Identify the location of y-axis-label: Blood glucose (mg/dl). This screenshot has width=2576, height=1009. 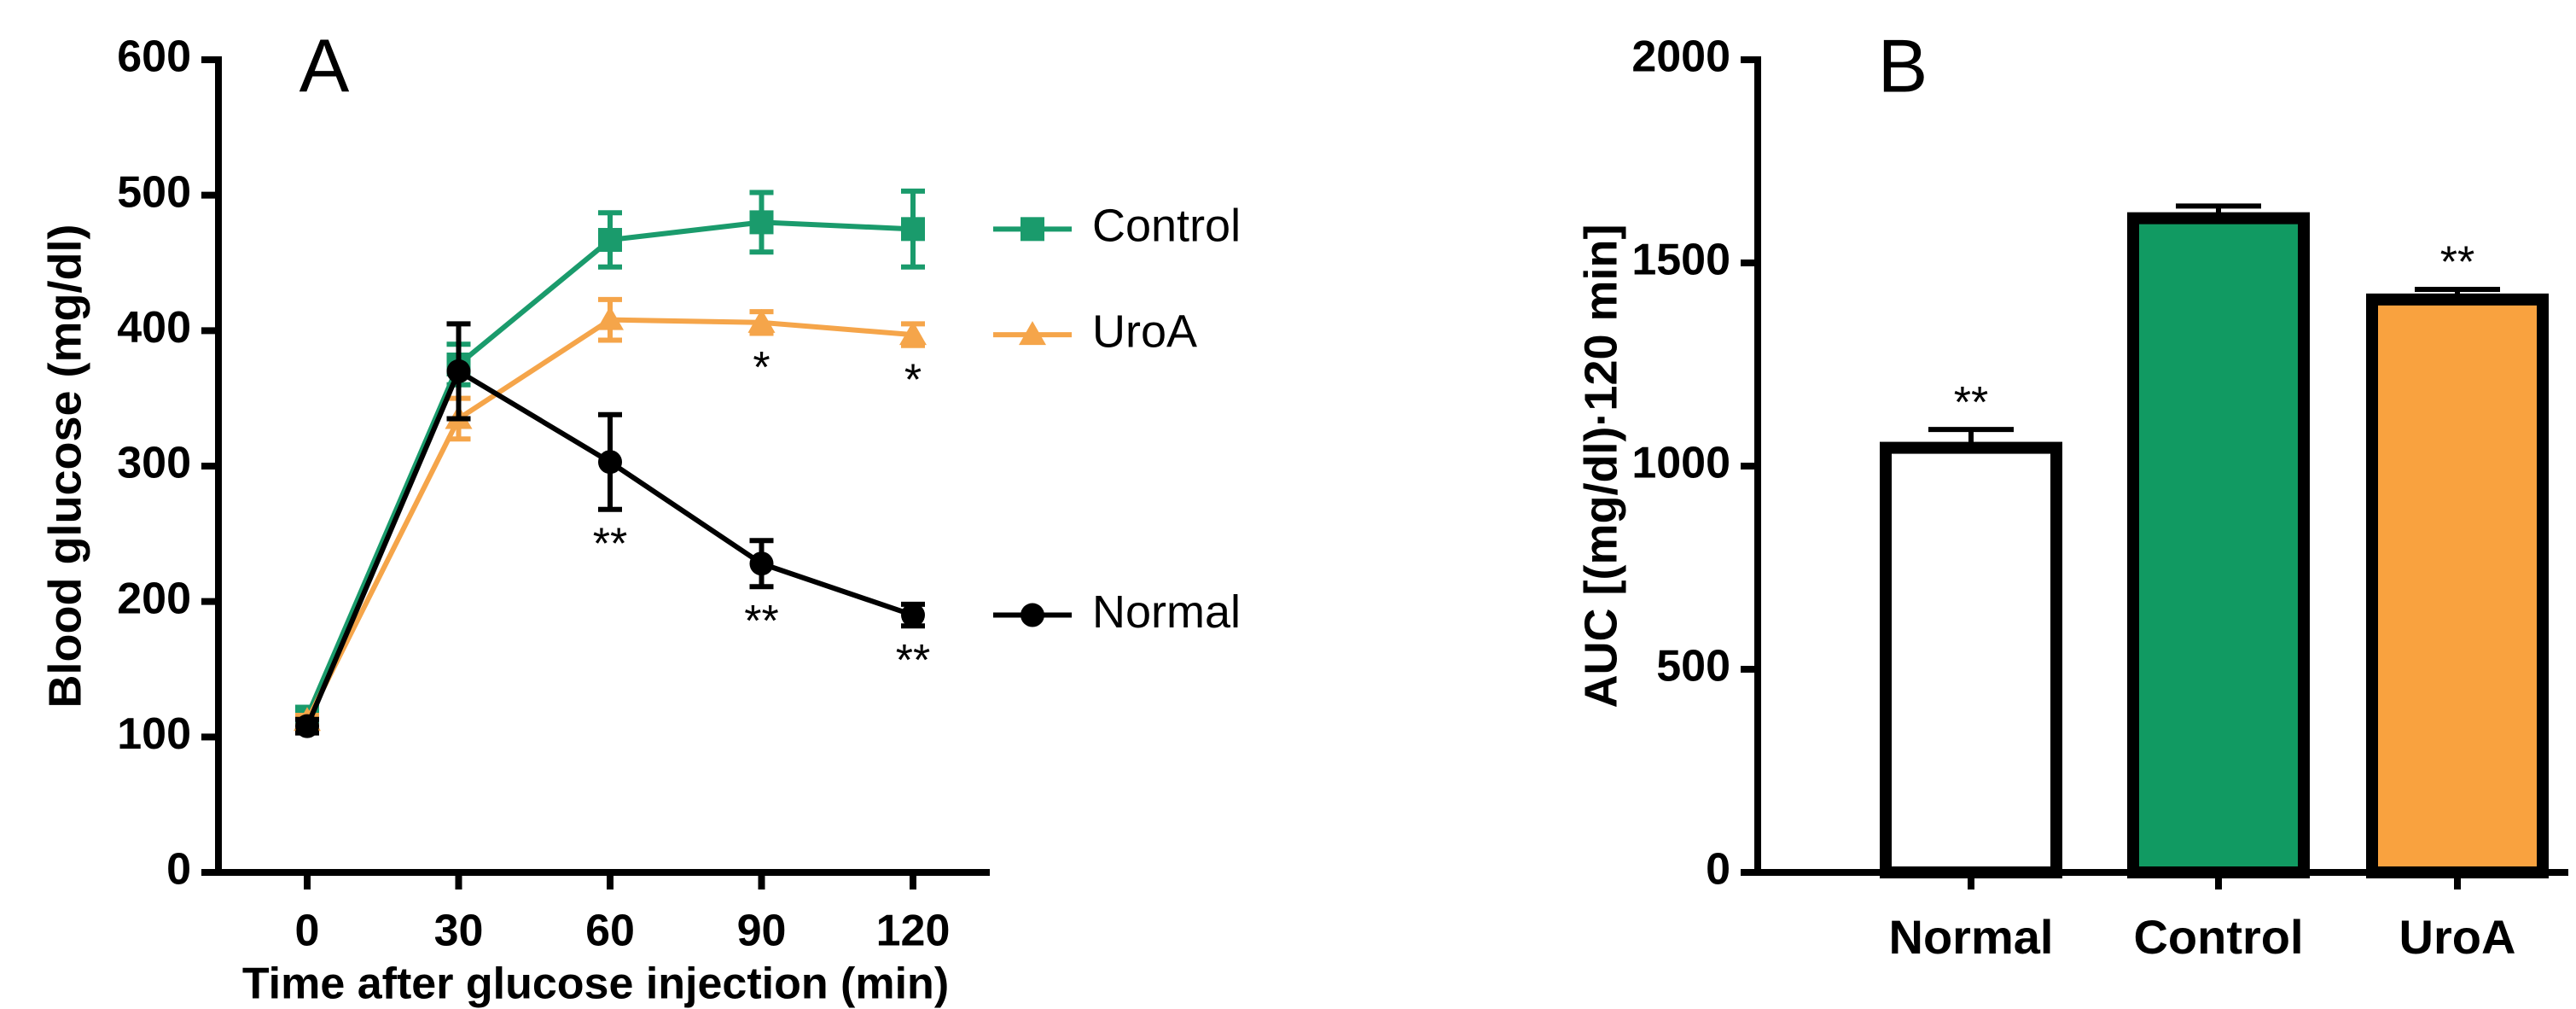
(64, 467).